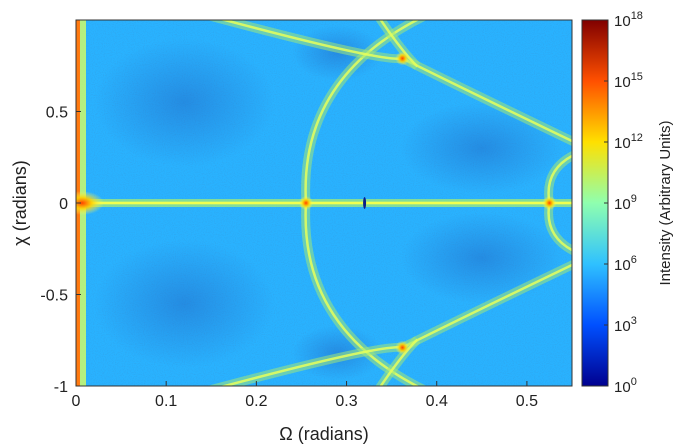 Image resolution: width=678 pixels, height=446 pixels. Describe the element at coordinates (595, 203) in the screenshot. I see `colorbar-scale` at that location.